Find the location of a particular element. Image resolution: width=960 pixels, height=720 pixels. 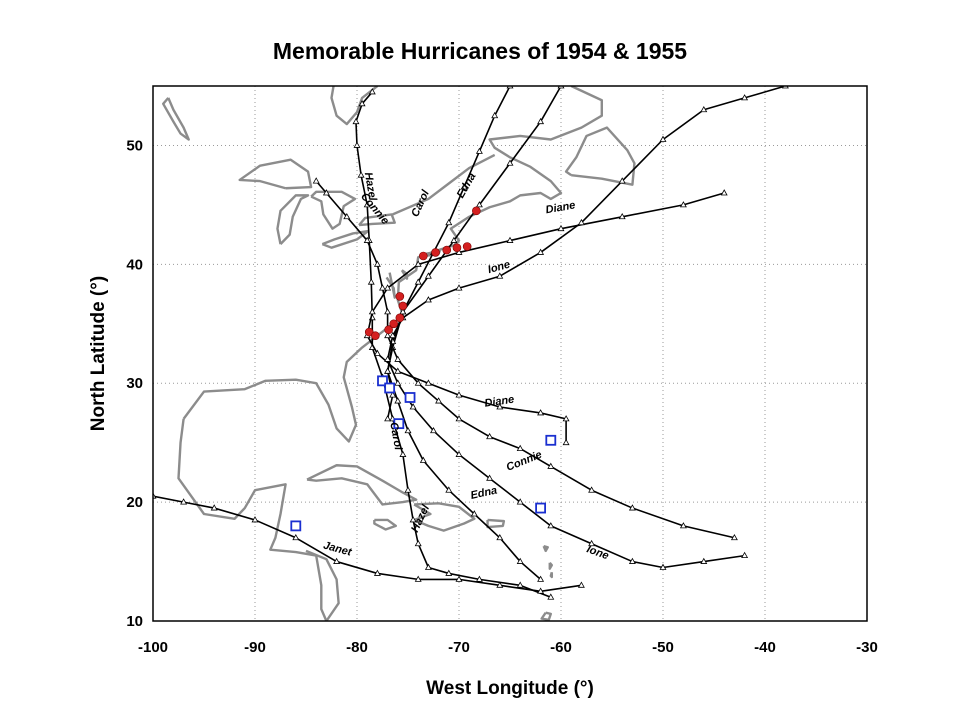

x-tick-label-7: -30 is located at coordinates (867, 647).